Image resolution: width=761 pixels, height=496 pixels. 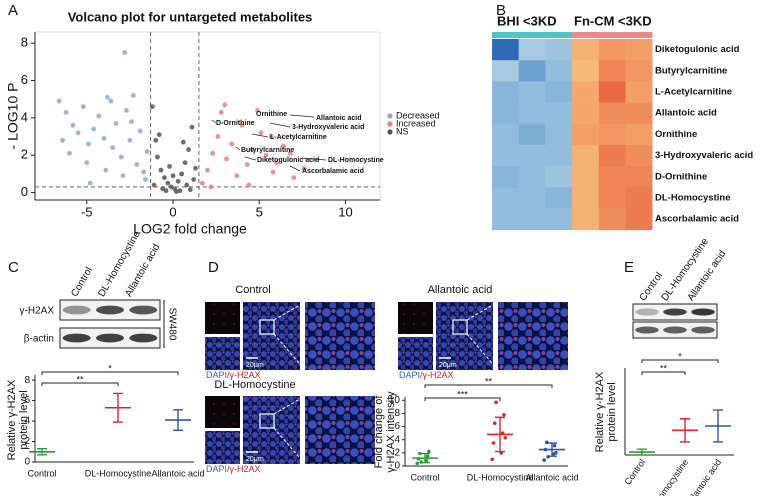 I want to click on y-tick-label: 0, so click(x=24, y=191).